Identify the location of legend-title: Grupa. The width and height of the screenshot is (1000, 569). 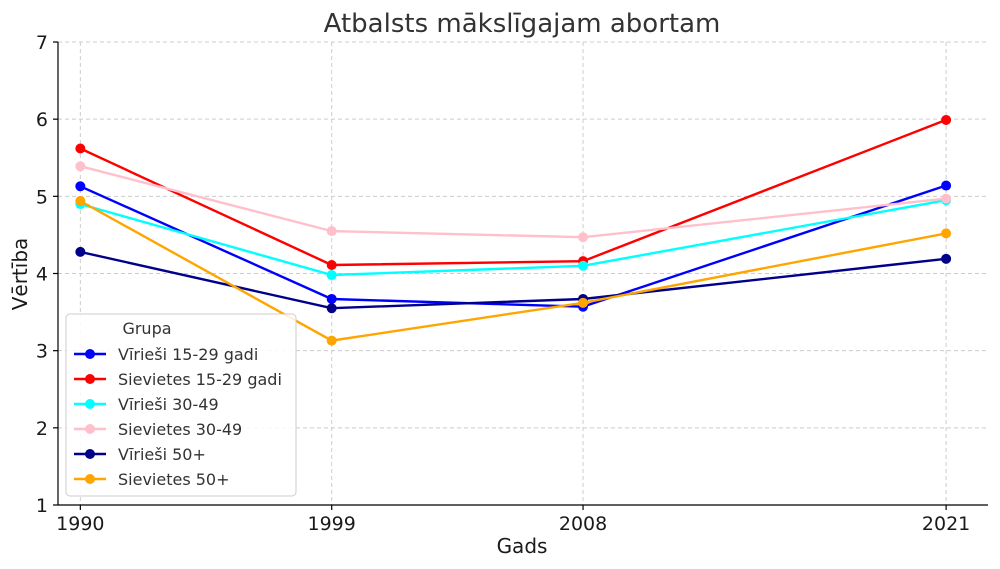
(146, 328).